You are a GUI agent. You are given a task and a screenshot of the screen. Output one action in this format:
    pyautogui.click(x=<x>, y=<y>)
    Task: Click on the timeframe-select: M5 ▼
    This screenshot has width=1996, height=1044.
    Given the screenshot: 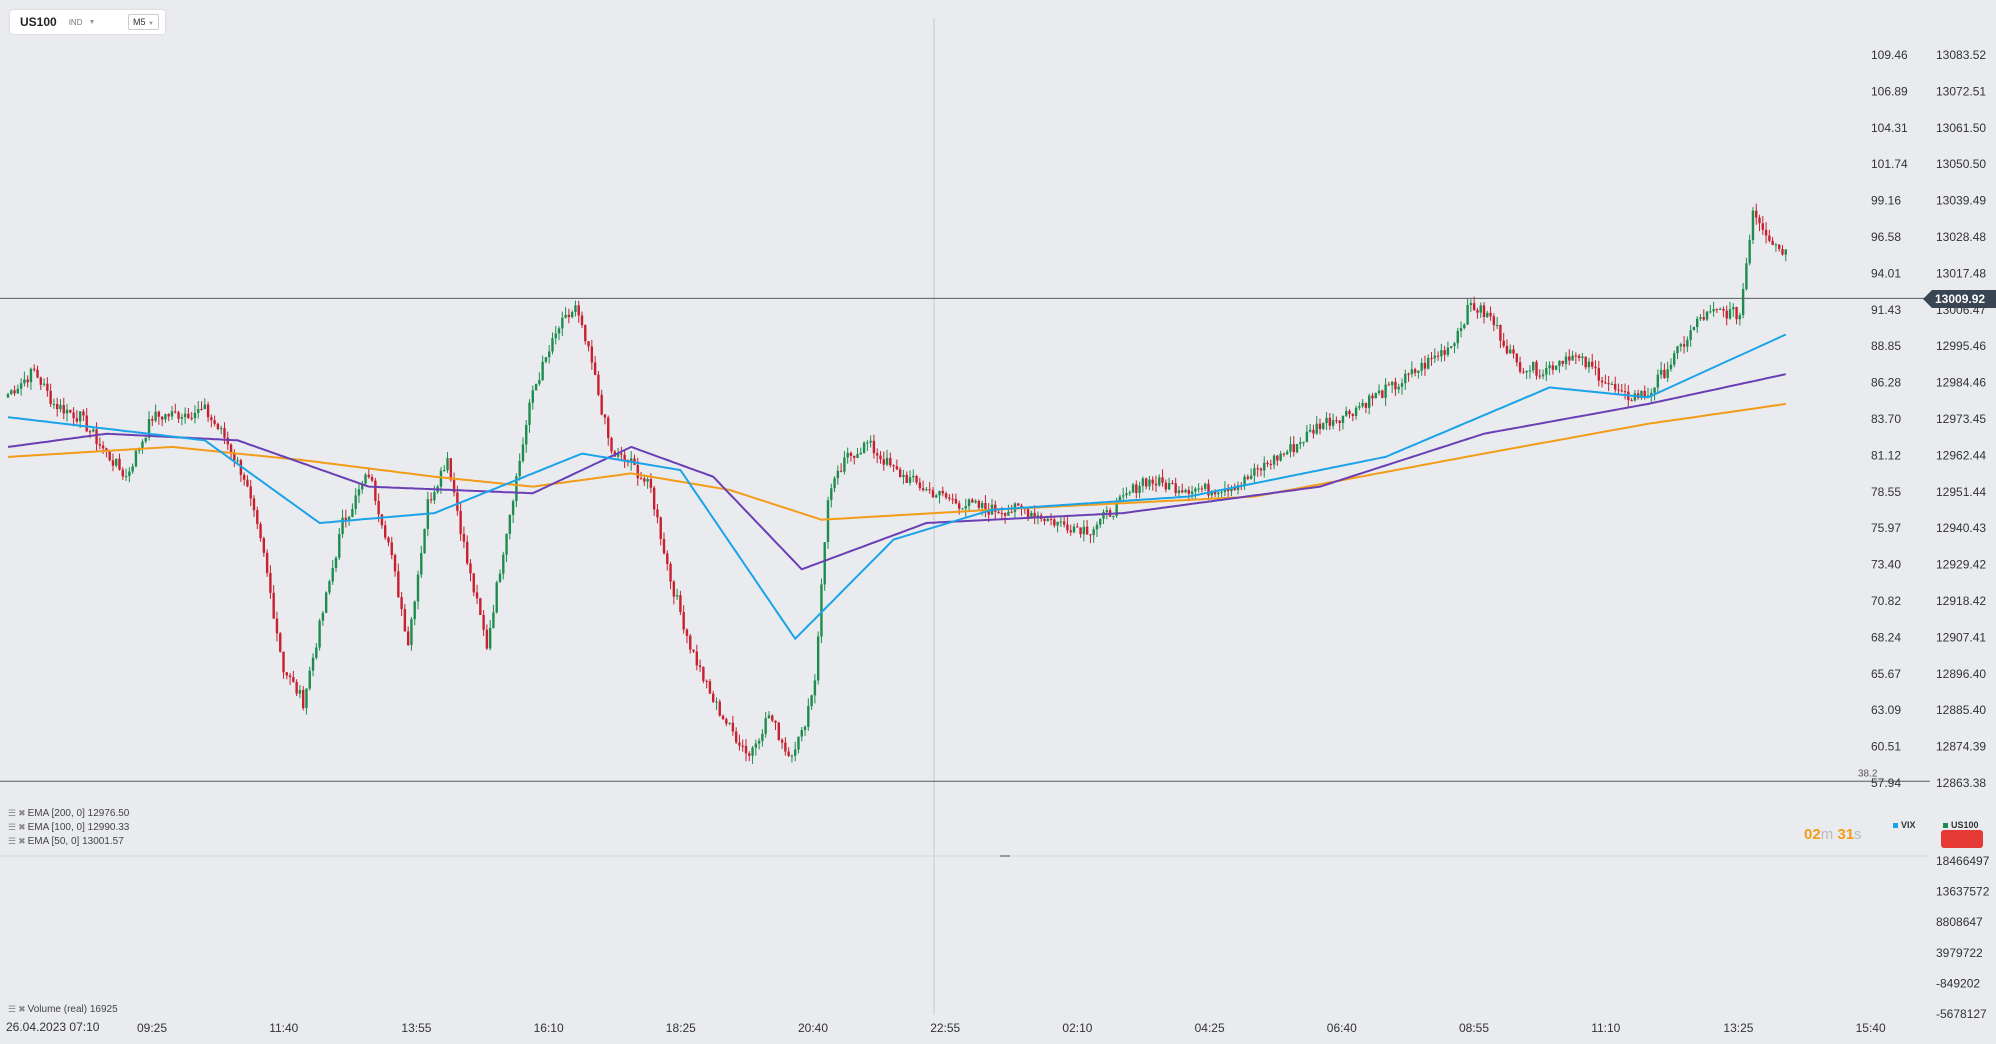 What is the action you would take?
    pyautogui.click(x=143, y=22)
    